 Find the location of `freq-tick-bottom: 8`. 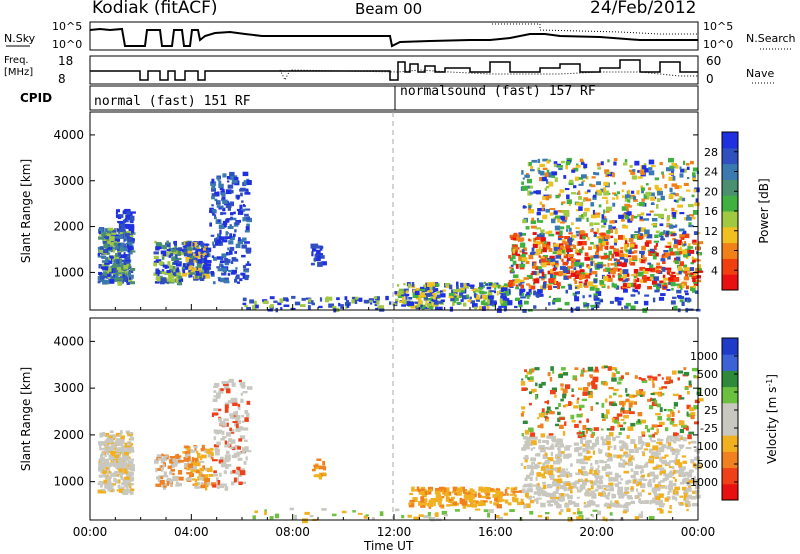

freq-tick-bottom: 8 is located at coordinates (62, 79).